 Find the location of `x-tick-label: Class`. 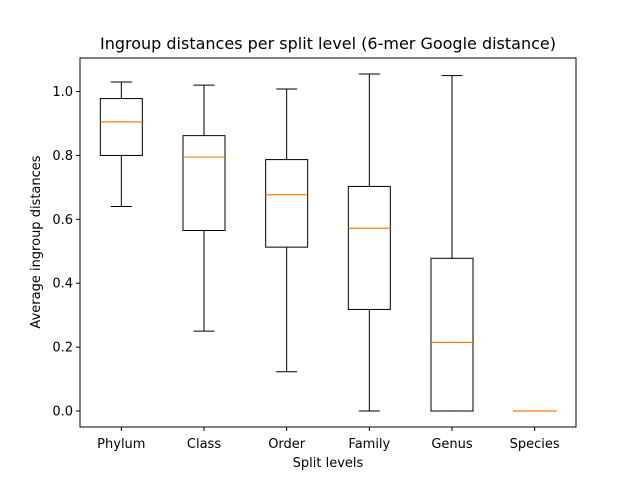

x-tick-label: Class is located at coordinates (204, 444).